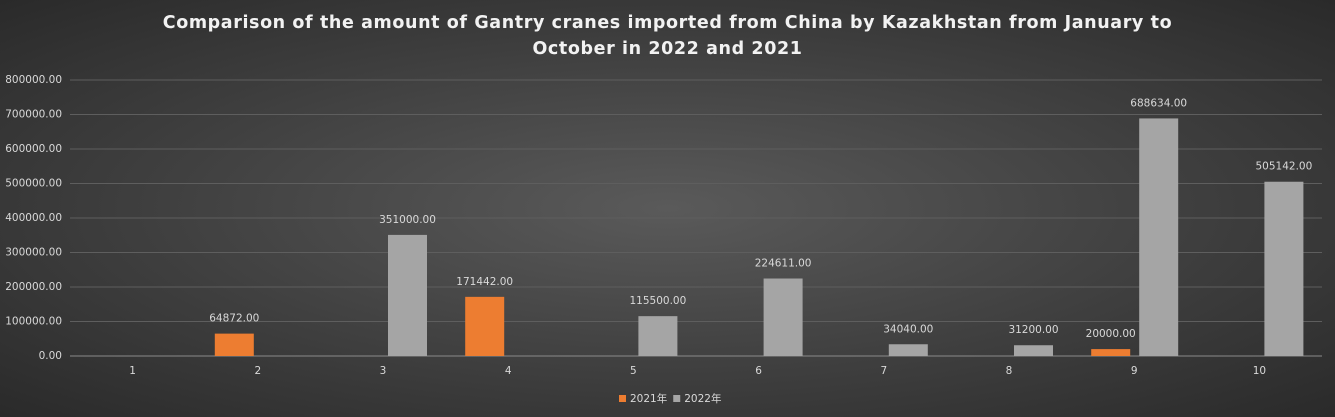 The width and height of the screenshot is (1335, 417). Describe the element at coordinates (1111, 334) in the screenshot. I see `data-label: 20000.00` at that location.